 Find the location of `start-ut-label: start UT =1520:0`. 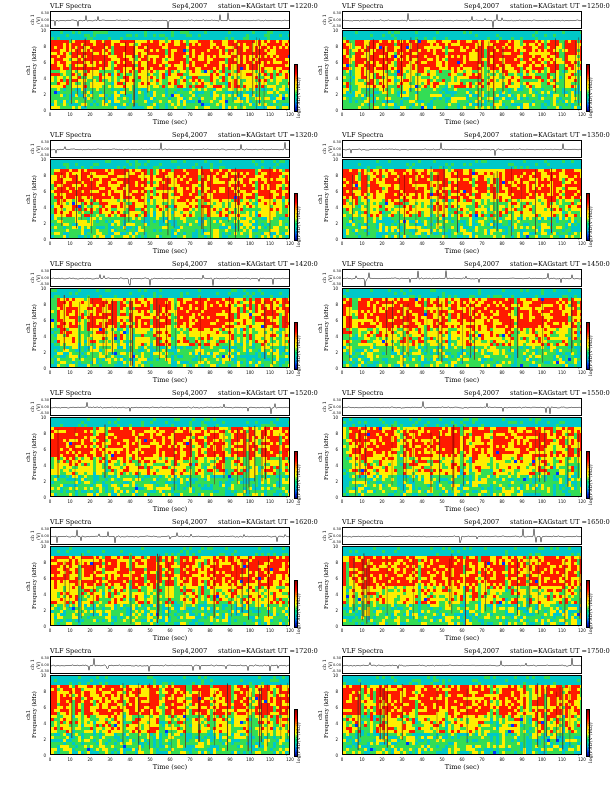

start-ut-label: start UT =1520:0 is located at coordinates (289, 393).